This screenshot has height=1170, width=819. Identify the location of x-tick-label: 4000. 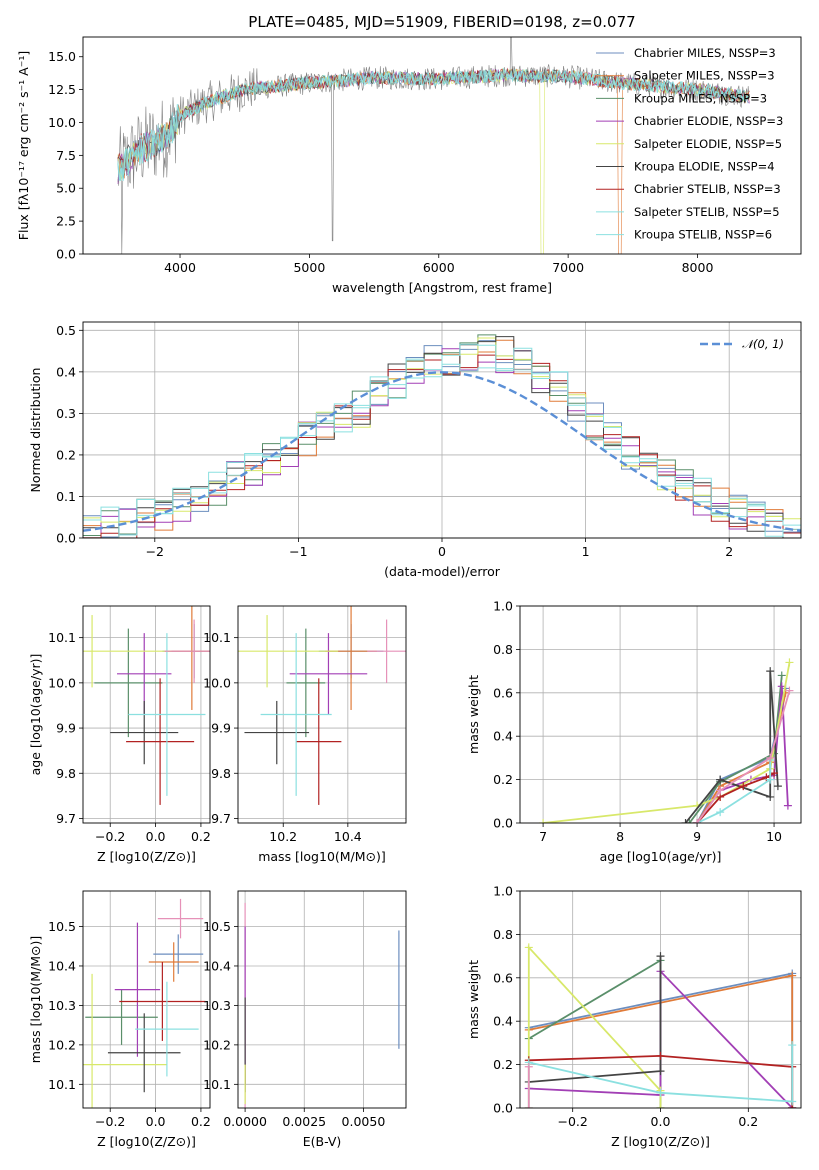
(180, 267).